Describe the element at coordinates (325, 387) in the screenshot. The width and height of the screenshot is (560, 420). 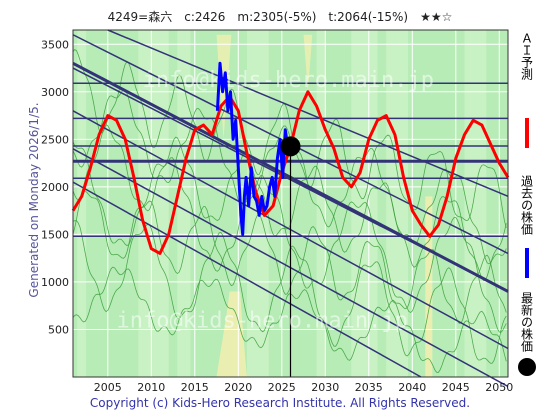
I see `x-tick-label-5: 2030` at that location.